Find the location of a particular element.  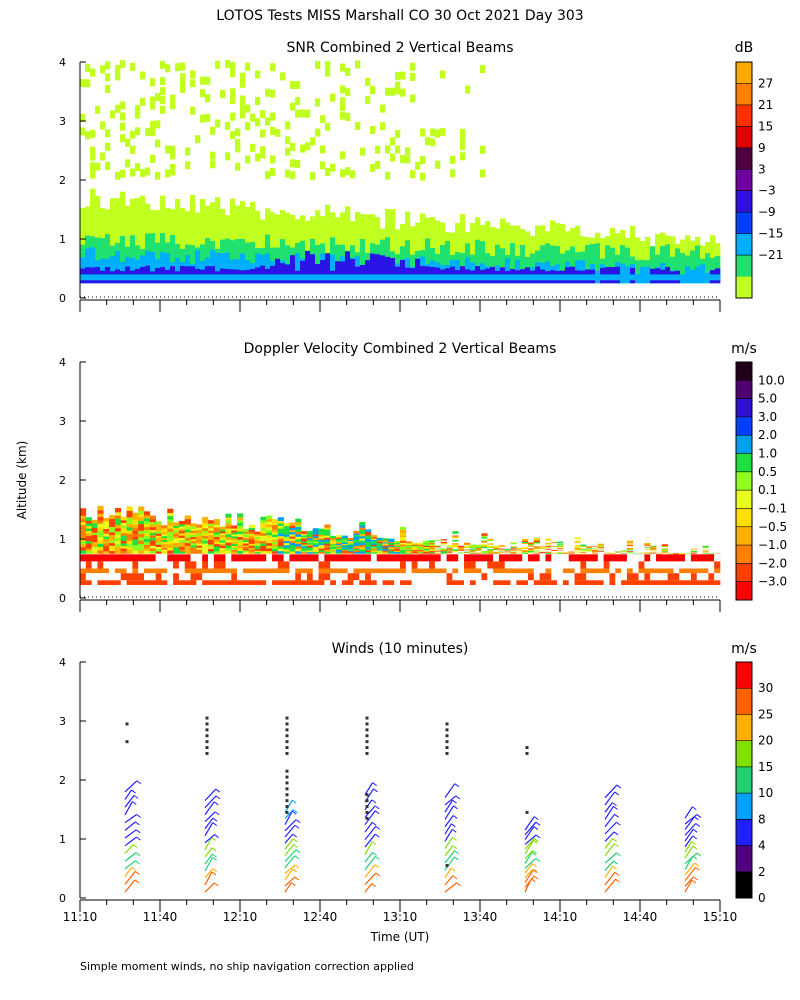

colorbar-swatch is located at coordinates (744, 499).